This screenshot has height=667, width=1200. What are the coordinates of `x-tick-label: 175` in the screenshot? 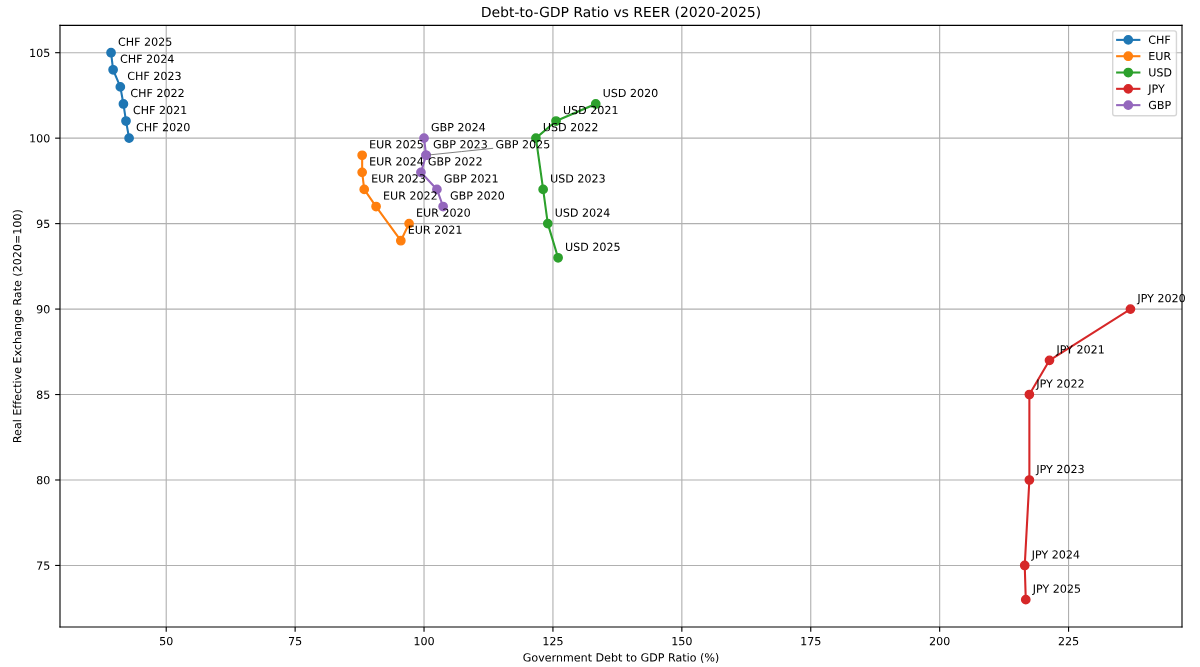 It's located at (811, 641).